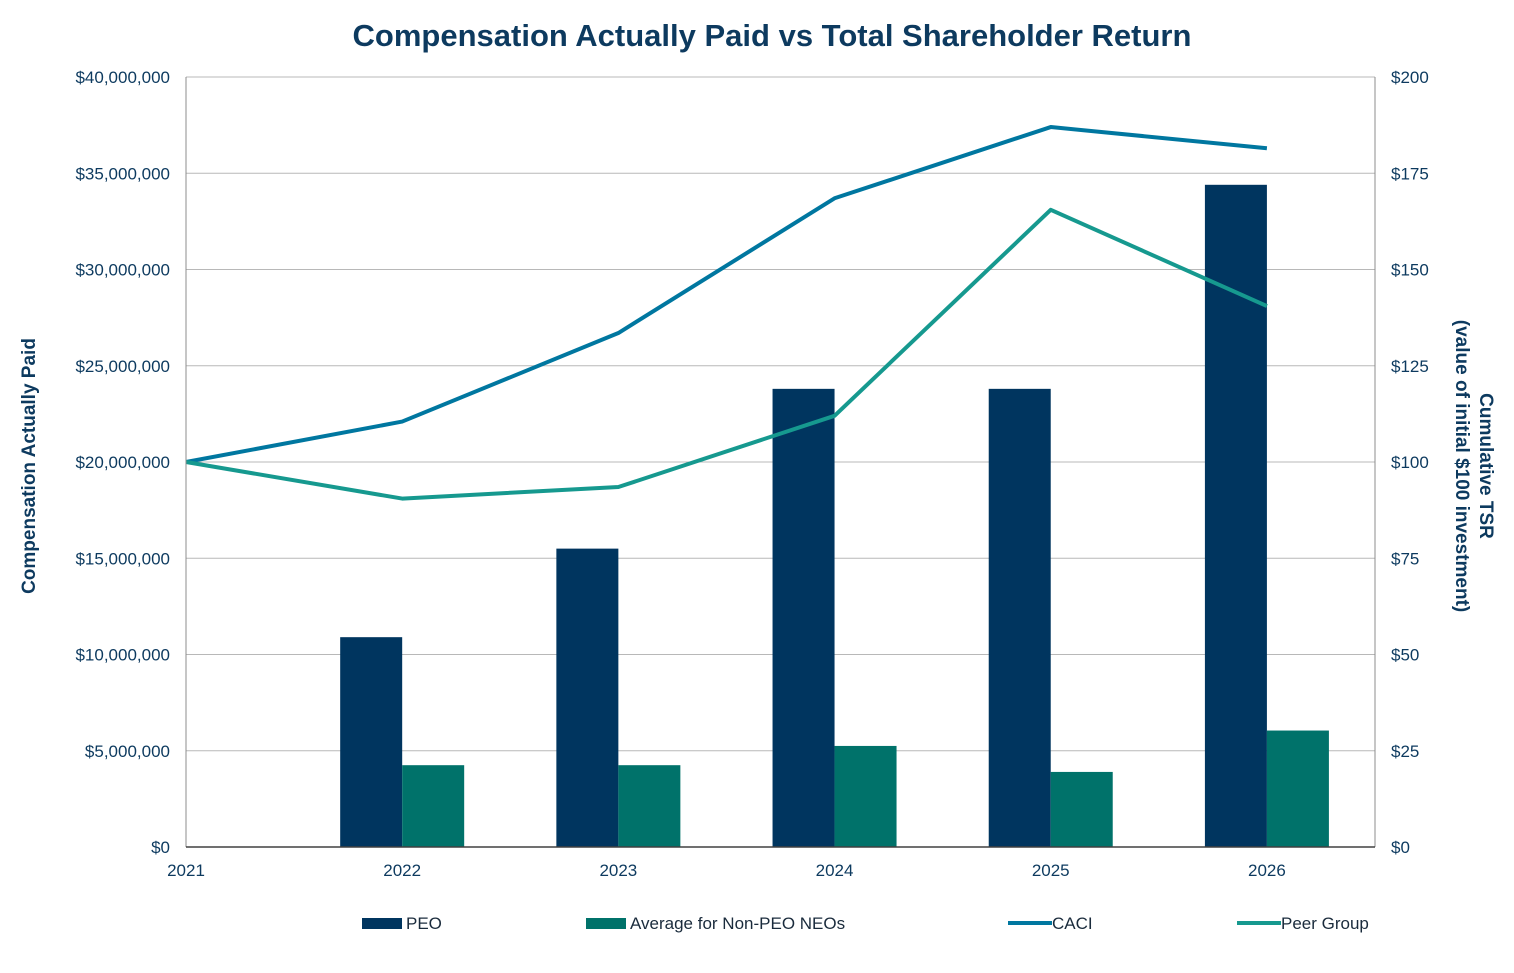 The image size is (1514, 973). Describe the element at coordinates (865, 796) in the screenshot. I see `bar-non-peo-neos-2024` at that location.